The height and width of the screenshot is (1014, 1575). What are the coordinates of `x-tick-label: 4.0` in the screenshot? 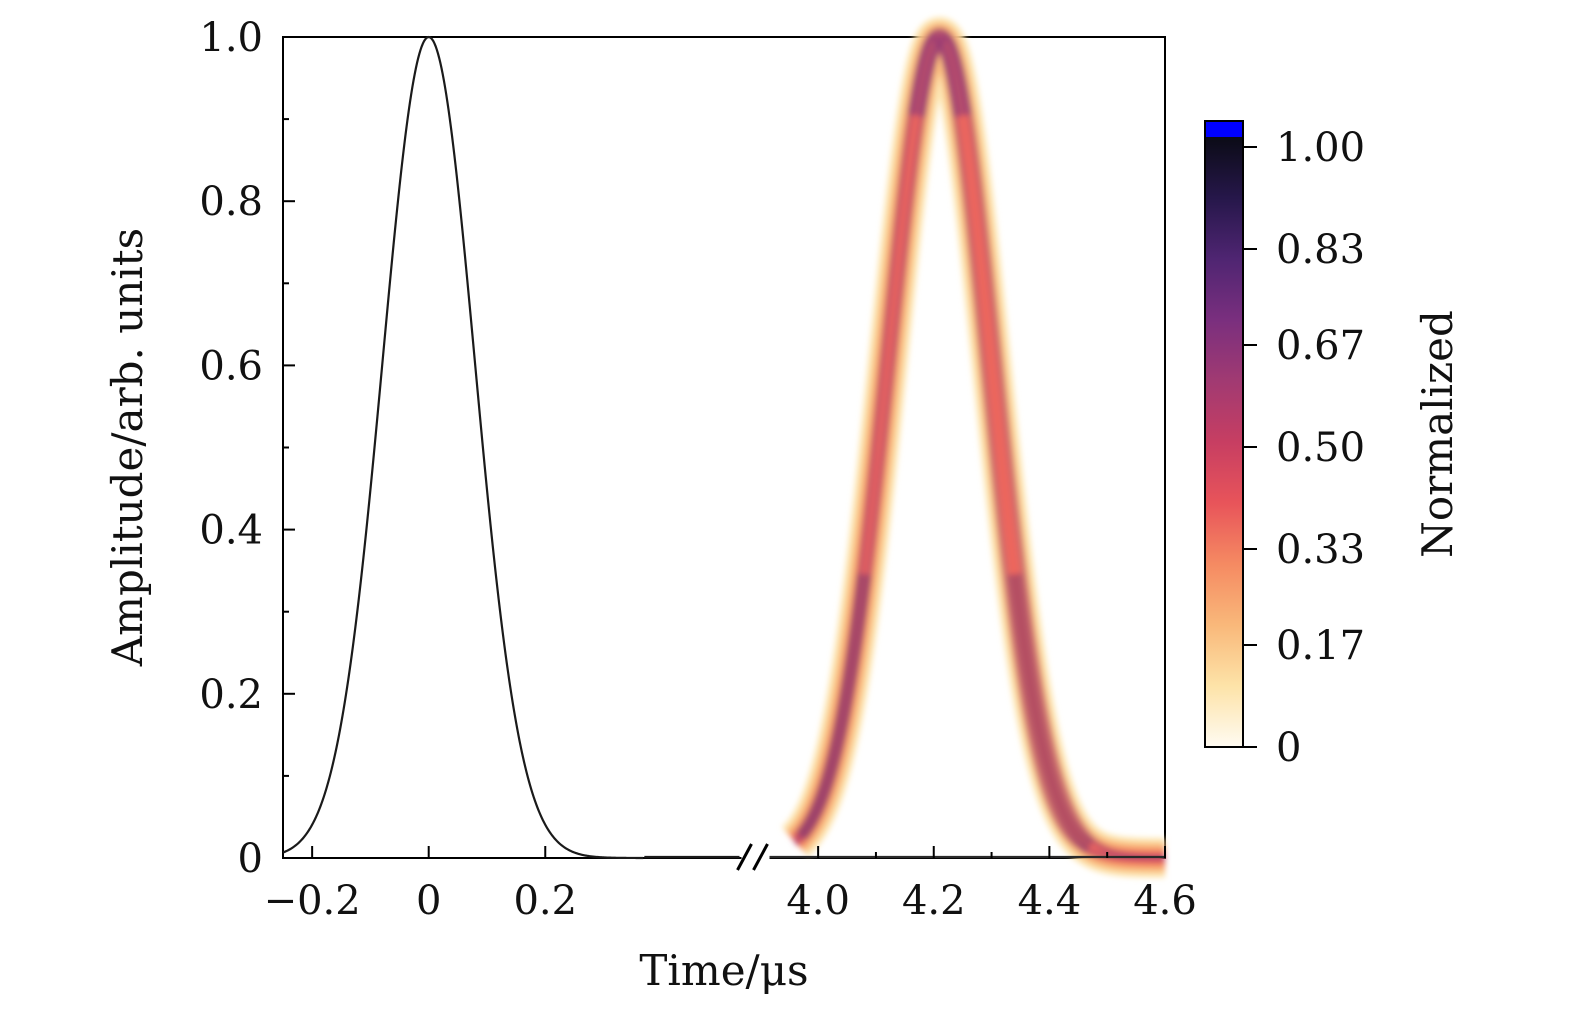 It's located at (818, 901).